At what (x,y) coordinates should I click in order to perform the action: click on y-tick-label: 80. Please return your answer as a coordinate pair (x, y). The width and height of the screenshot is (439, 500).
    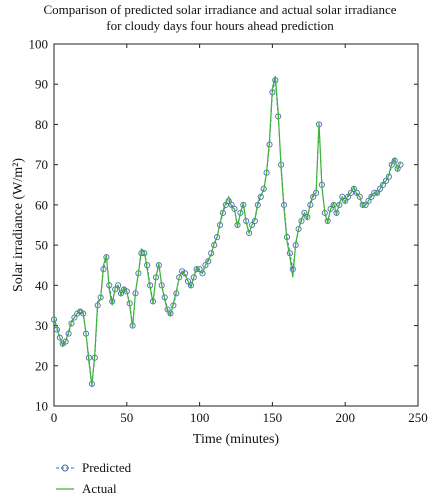
    Looking at the image, I should click on (41, 124).